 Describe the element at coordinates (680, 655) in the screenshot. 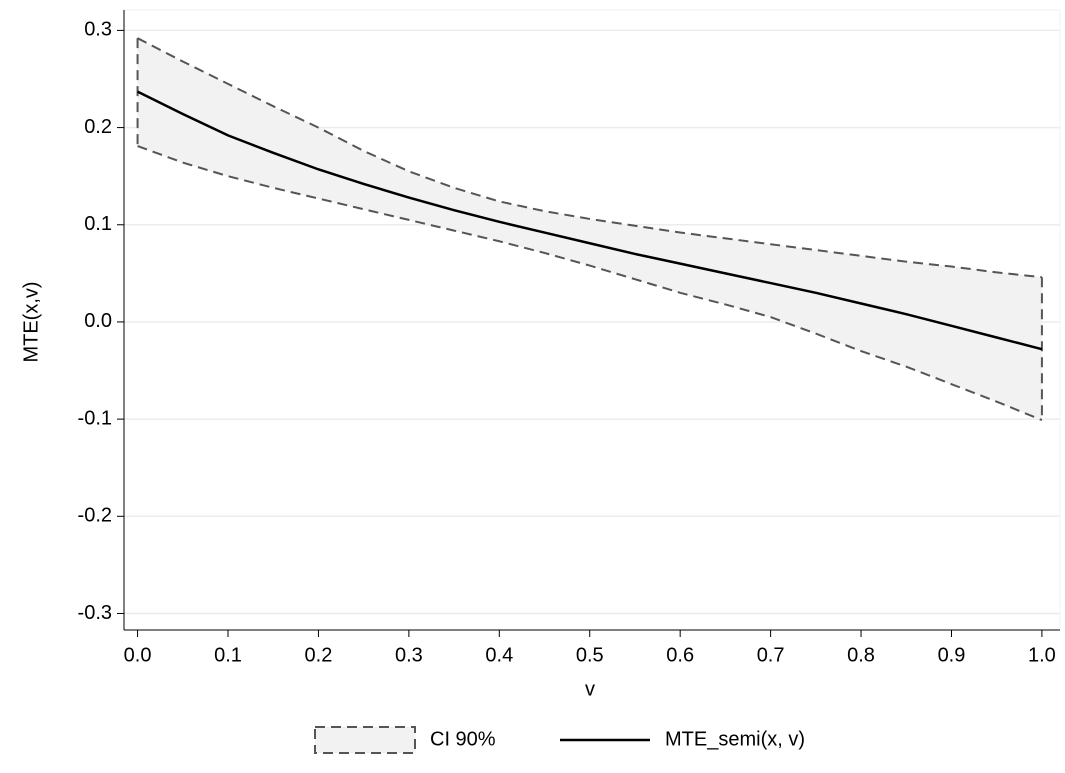

I see `x-tick-label: 0.6` at that location.